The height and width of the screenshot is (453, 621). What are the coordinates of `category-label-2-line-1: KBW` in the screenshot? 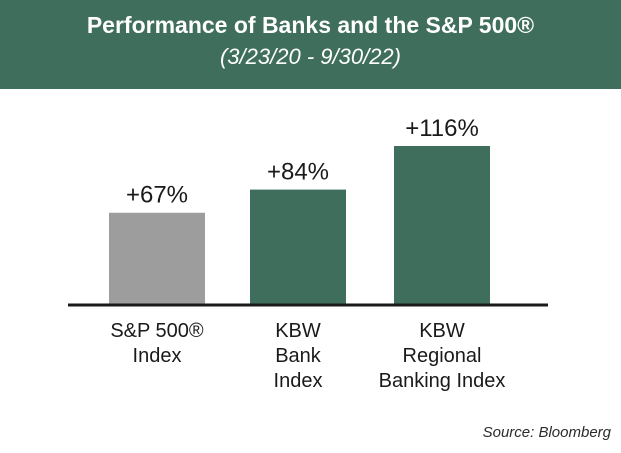 It's located at (298, 331).